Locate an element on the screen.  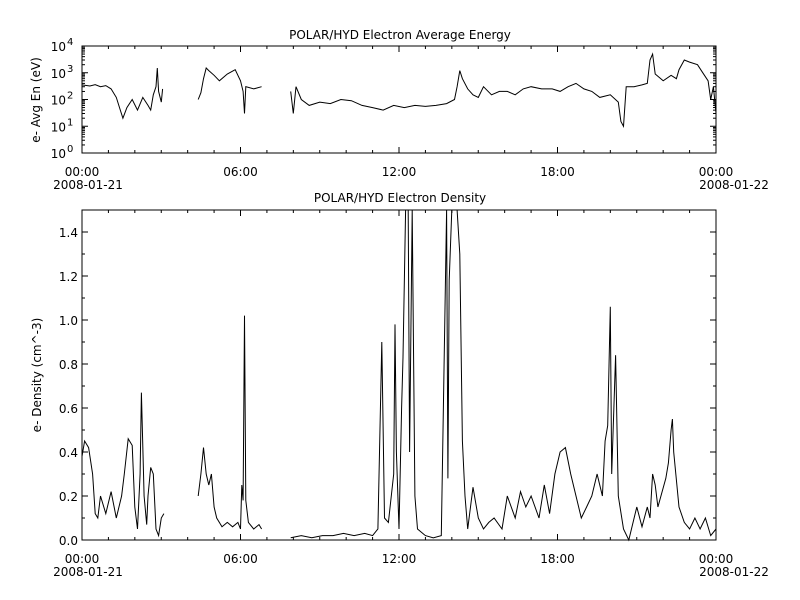
density-y-axis-label: e- Density (cm^-3) is located at coordinates (37, 375).